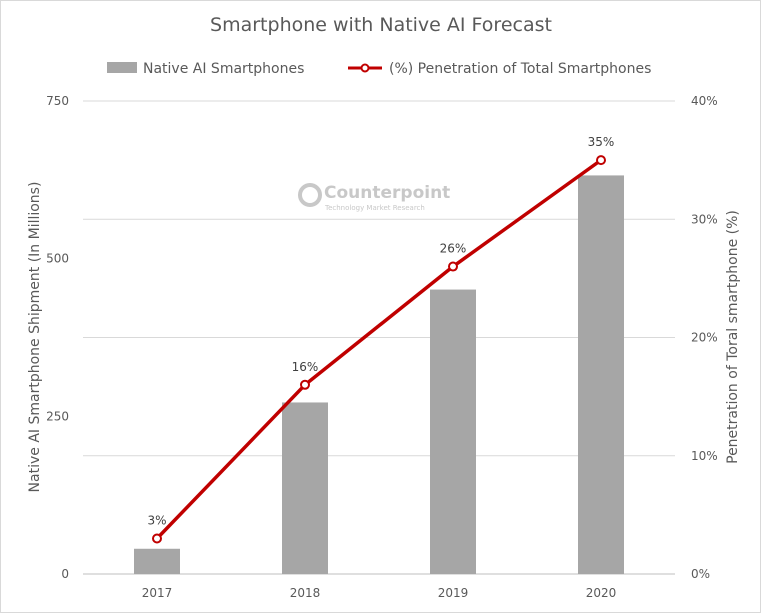  What do you see at coordinates (733, 337) in the screenshot?
I see `right-axis-title: Penetration of Toral smartphone (%)` at bounding box center [733, 337].